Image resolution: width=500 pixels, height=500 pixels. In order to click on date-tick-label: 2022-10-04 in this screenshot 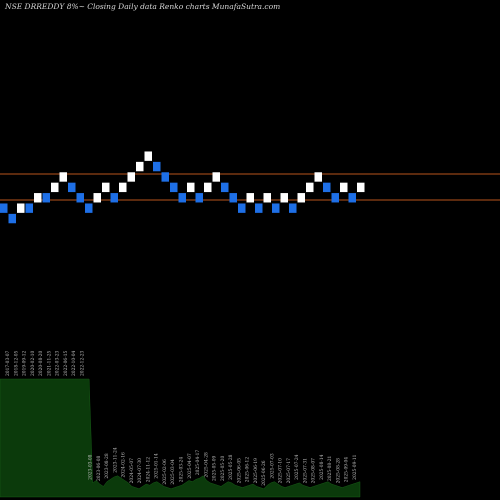, I will do `click(74, 363)`.